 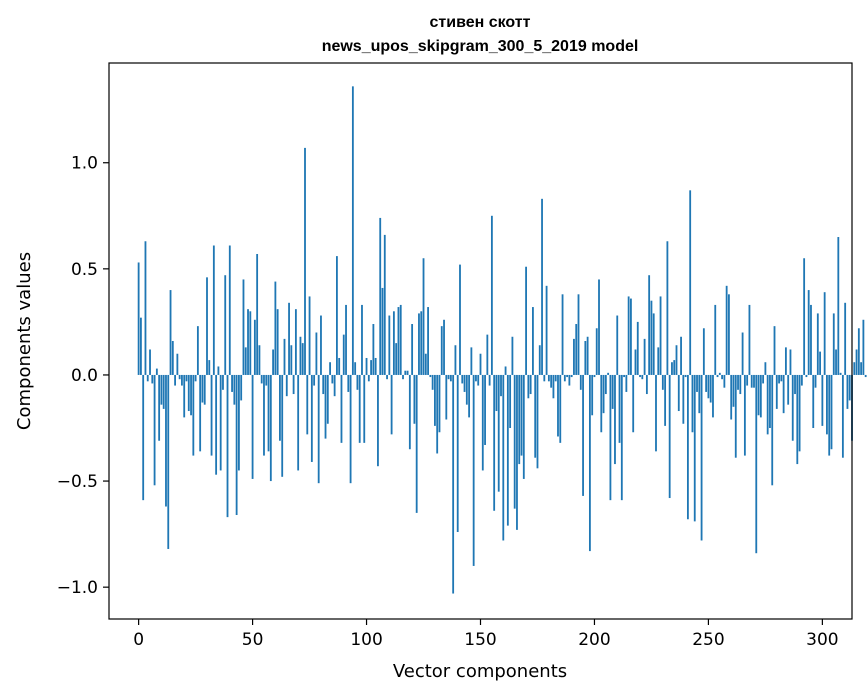 I want to click on y-axis-label: Components values, so click(x=24, y=341).